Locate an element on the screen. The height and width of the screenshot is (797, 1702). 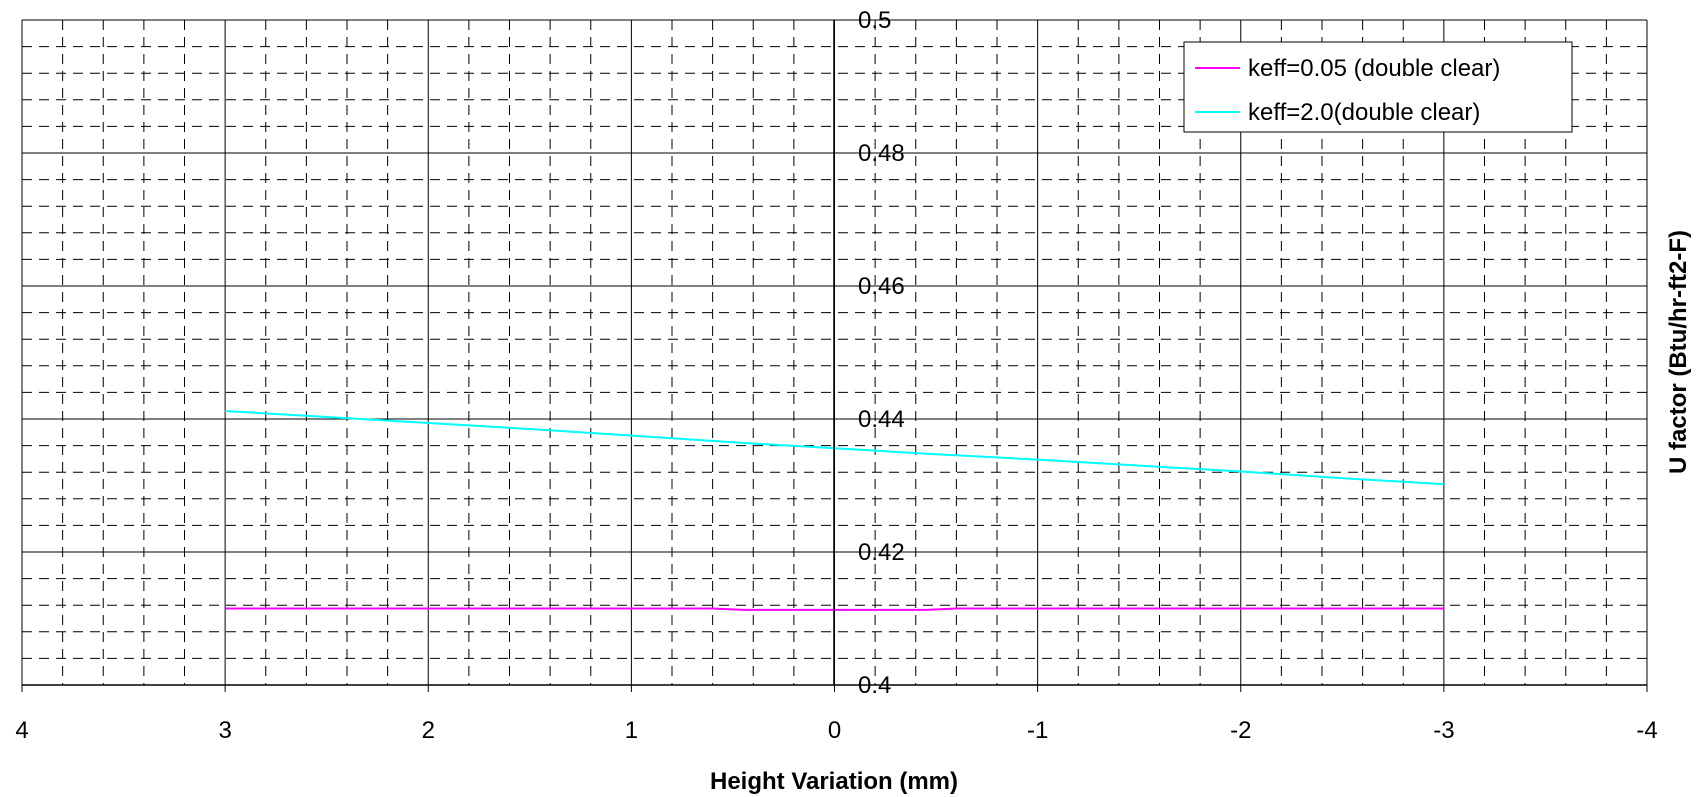
x-tick-label: -4 is located at coordinates (1646, 730).